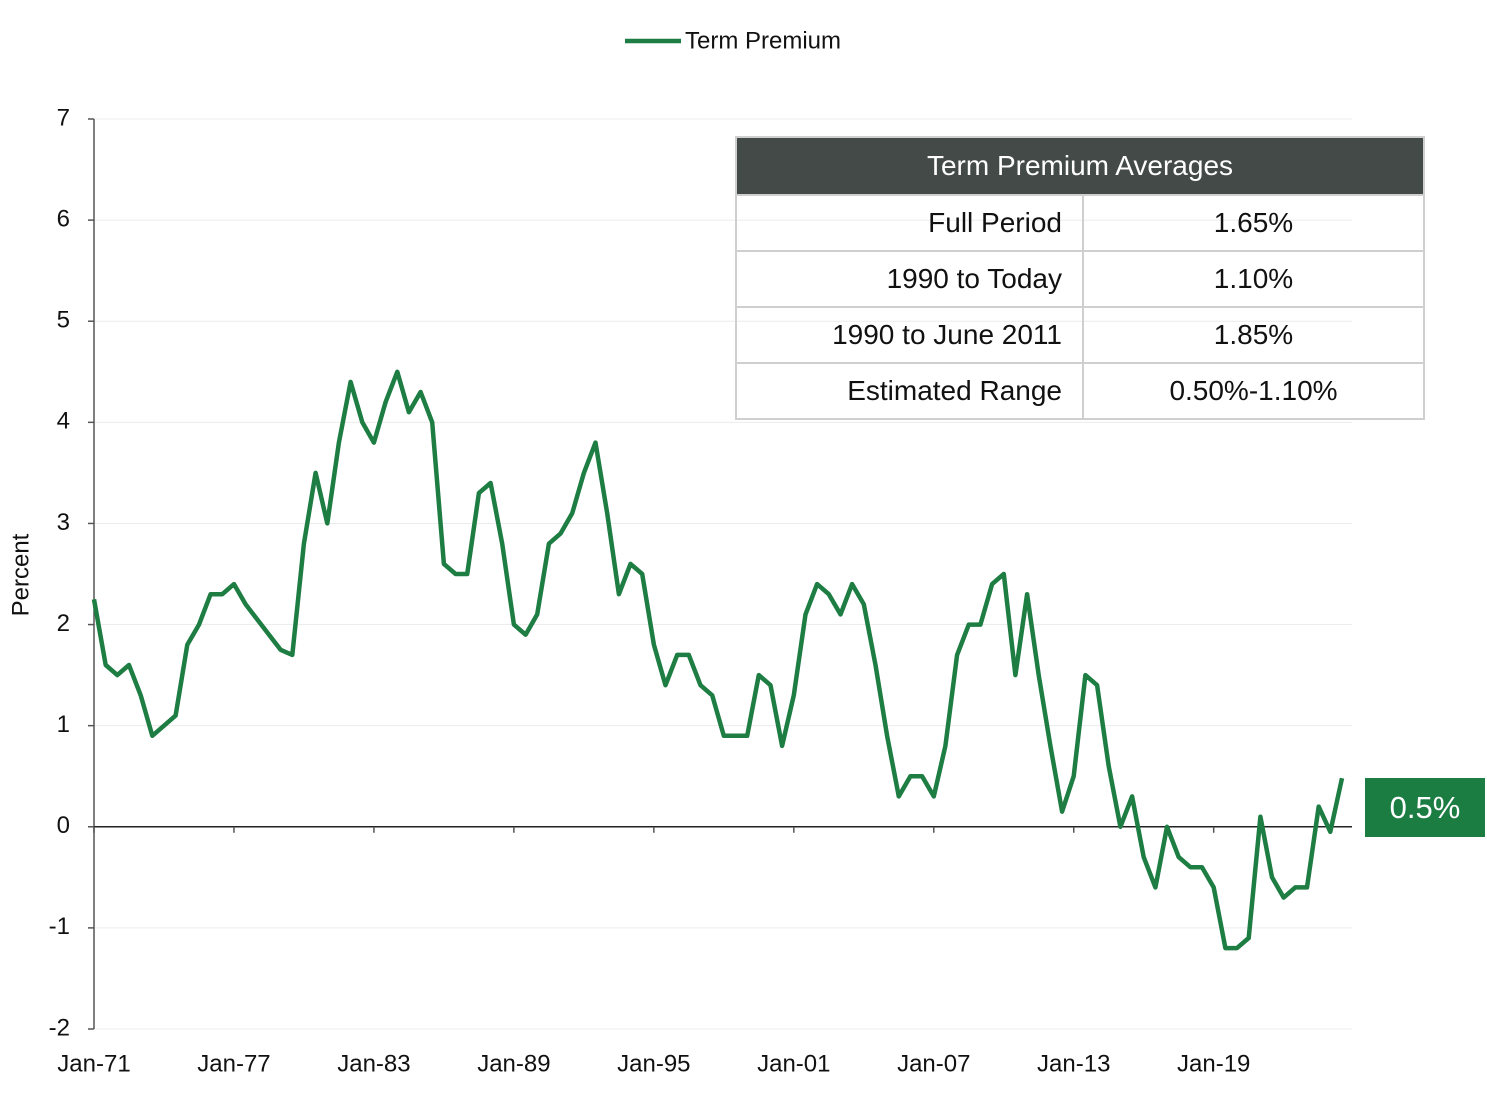 The height and width of the screenshot is (1115, 1487). I want to click on x-tick-label: Jan-07, so click(933, 1063).